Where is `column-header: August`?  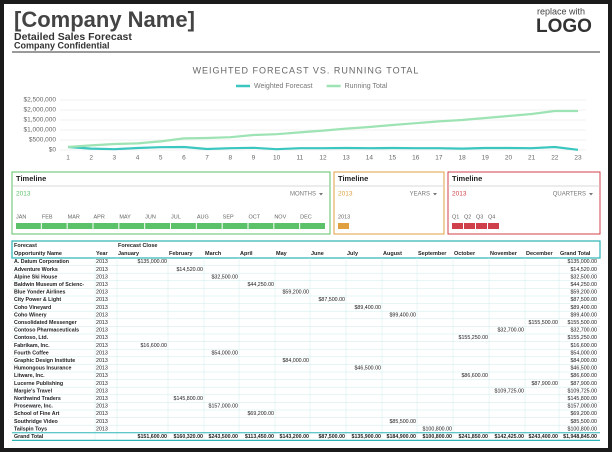
column-header: August is located at coordinates (392, 254).